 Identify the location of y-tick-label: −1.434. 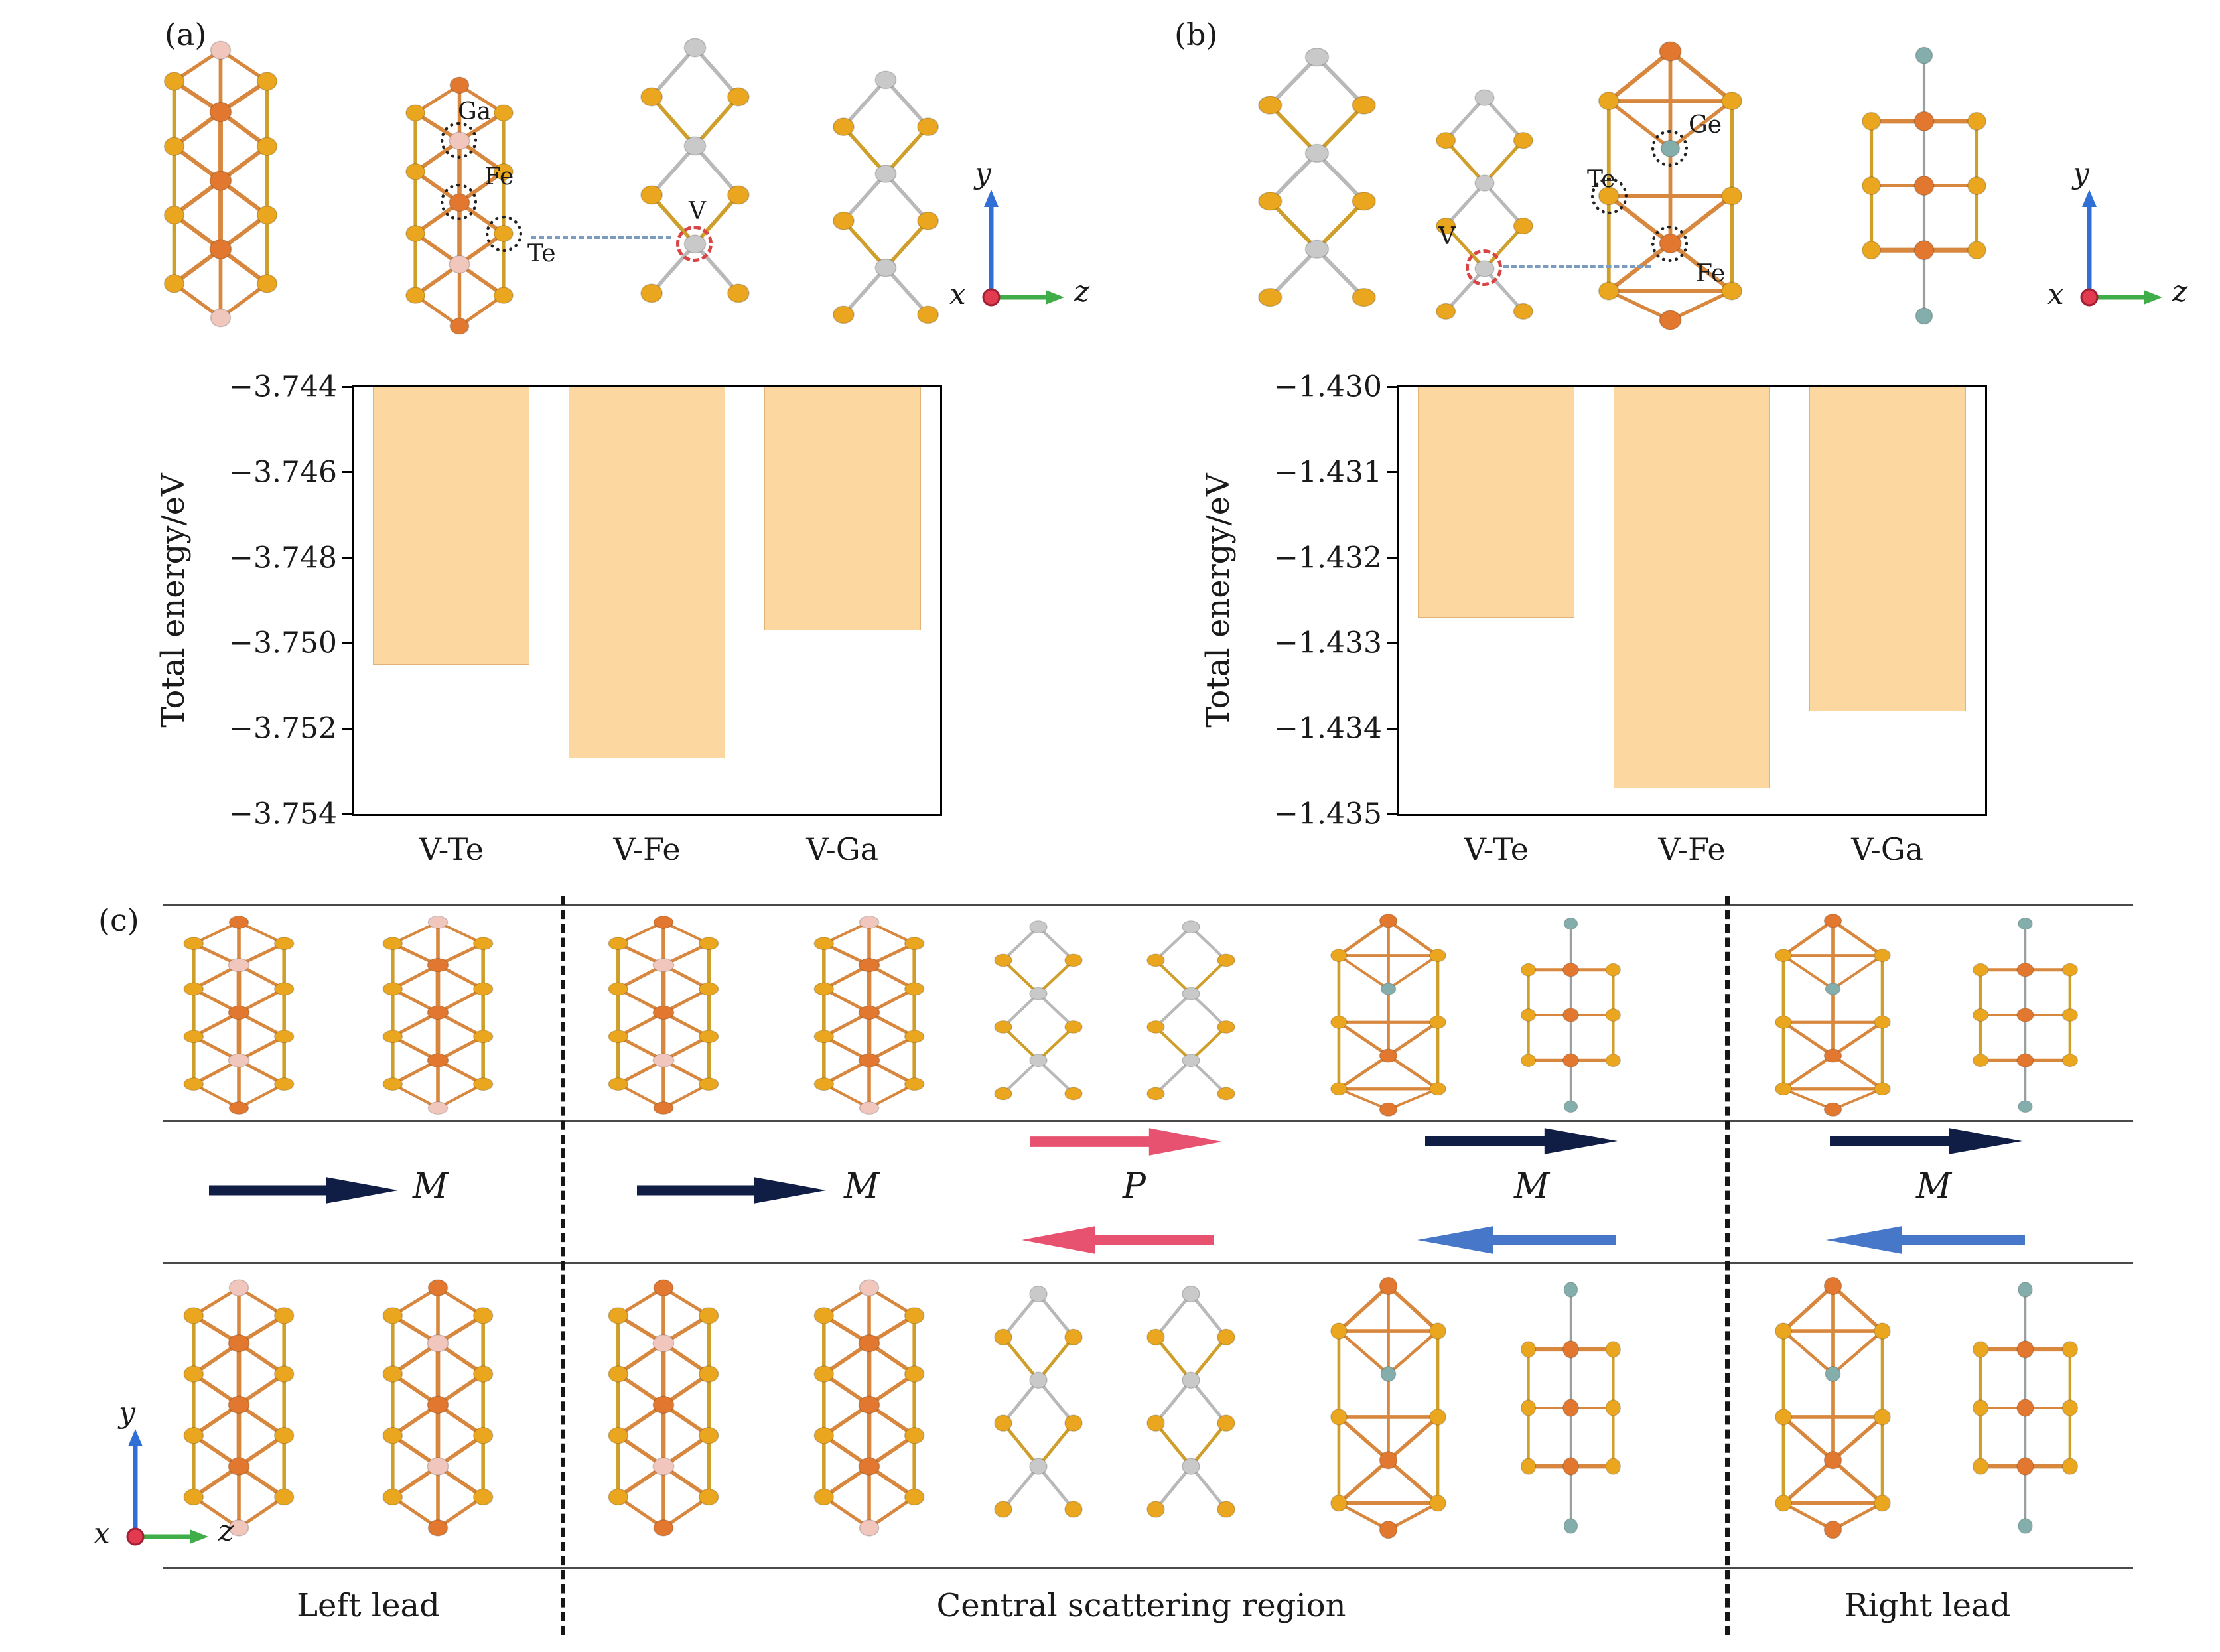
(1328, 729).